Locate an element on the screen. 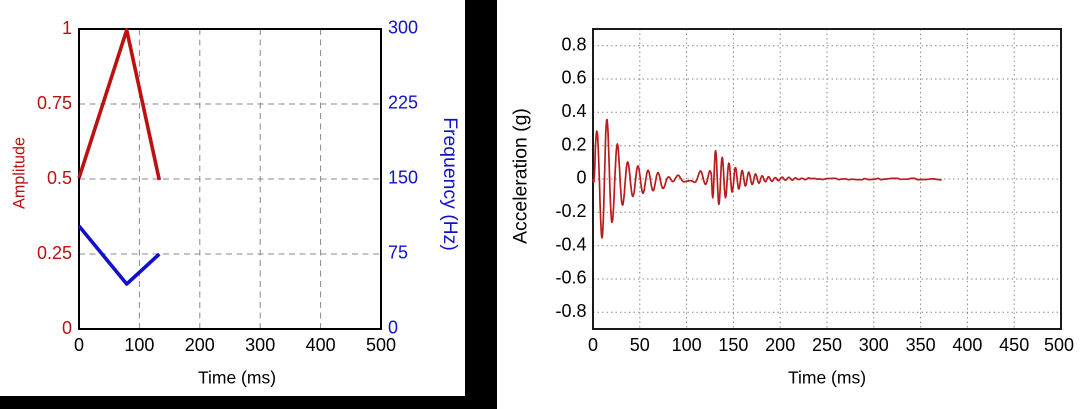  svg-text: 350 is located at coordinates (921, 345).